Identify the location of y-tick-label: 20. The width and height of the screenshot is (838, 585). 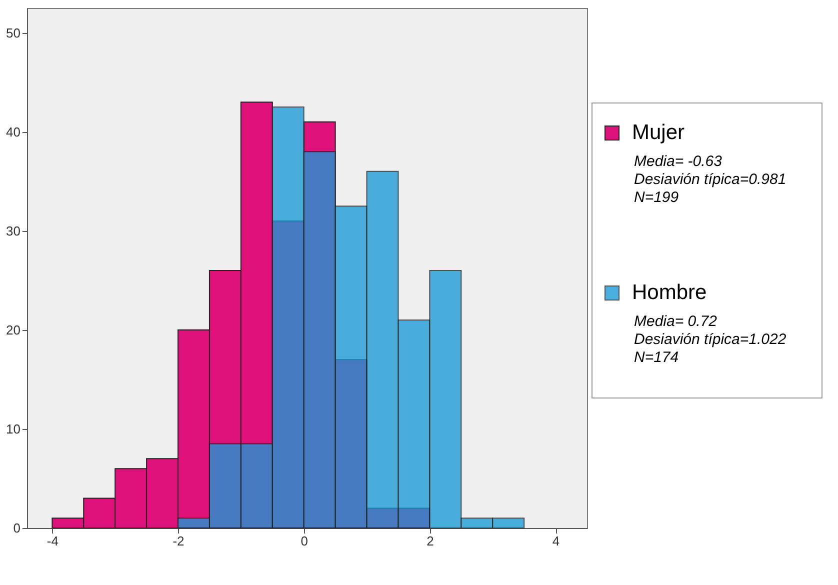
(13, 330).